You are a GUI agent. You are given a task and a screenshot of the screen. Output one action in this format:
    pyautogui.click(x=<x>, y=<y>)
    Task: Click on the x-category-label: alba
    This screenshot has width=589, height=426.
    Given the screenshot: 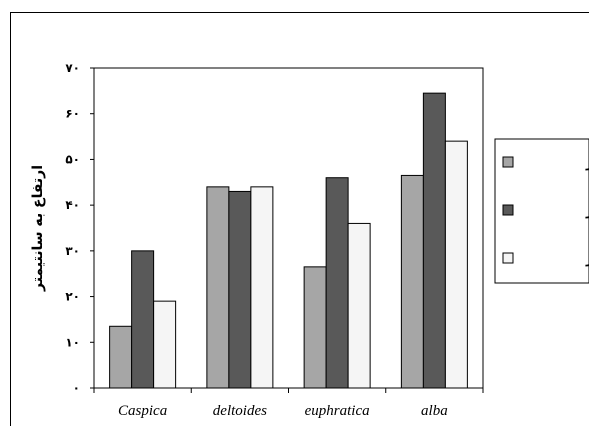 What is the action you would take?
    pyautogui.click(x=434, y=411)
    